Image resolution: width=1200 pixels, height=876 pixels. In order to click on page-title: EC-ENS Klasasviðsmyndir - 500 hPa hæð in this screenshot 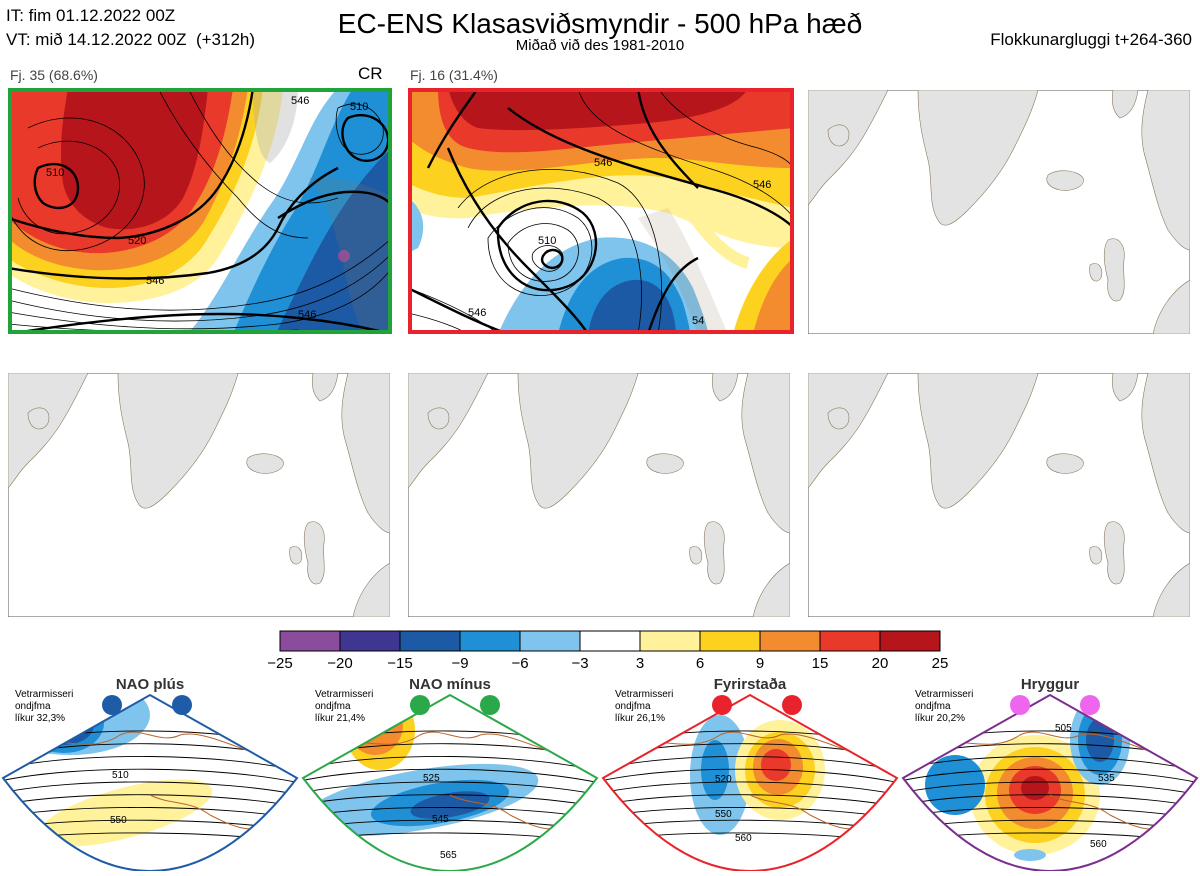, I will do `click(600, 23)`.